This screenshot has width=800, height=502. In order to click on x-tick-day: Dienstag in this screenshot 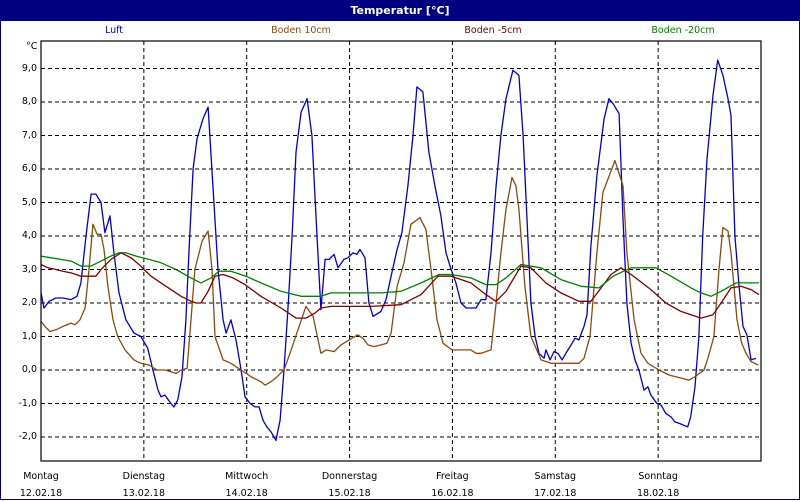, I will do `click(144, 476)`.